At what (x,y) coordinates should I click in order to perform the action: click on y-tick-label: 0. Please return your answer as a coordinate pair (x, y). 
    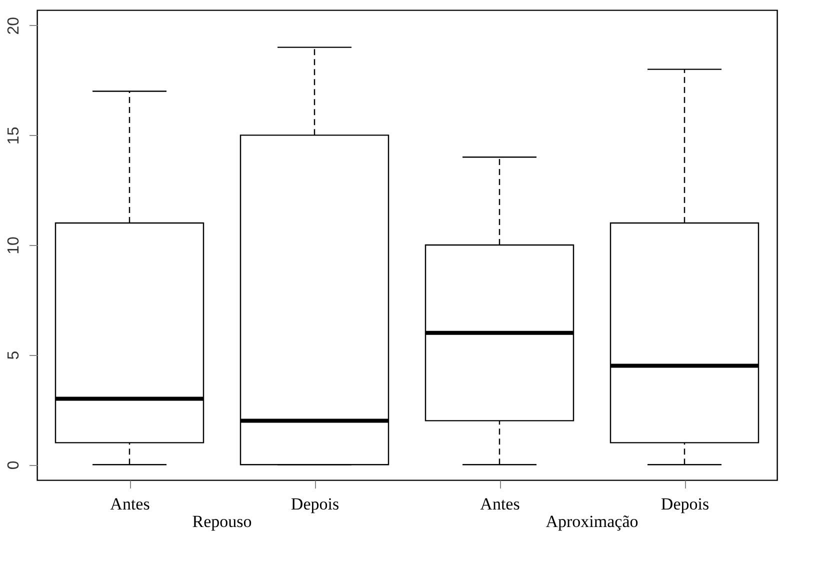
    Looking at the image, I should click on (14, 465).